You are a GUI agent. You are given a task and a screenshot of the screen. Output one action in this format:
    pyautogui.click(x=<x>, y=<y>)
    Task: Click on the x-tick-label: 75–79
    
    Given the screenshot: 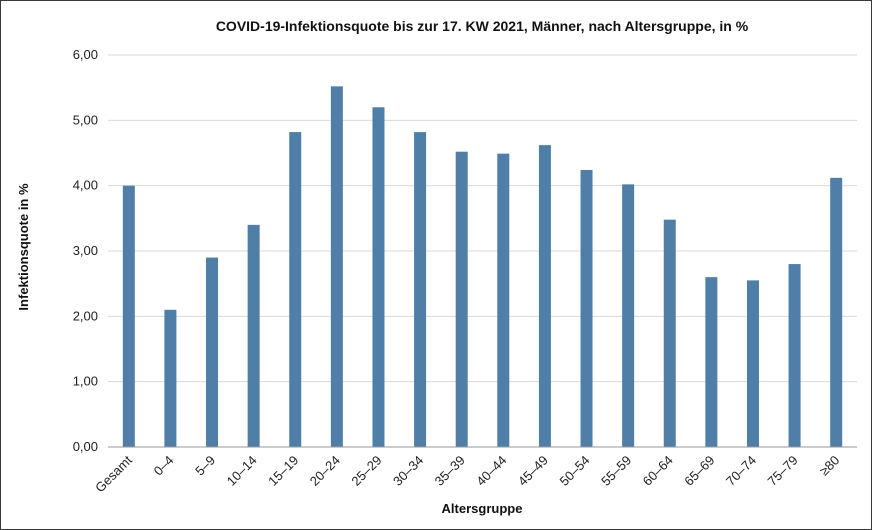 What is the action you would take?
    pyautogui.click(x=783, y=471)
    